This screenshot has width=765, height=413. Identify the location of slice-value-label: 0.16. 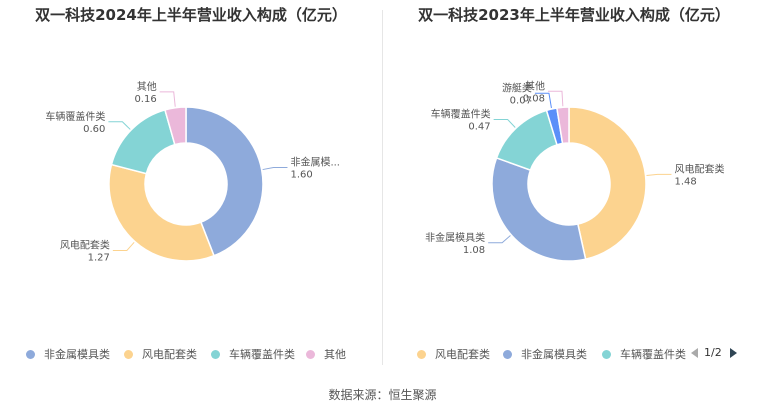
(145, 99).